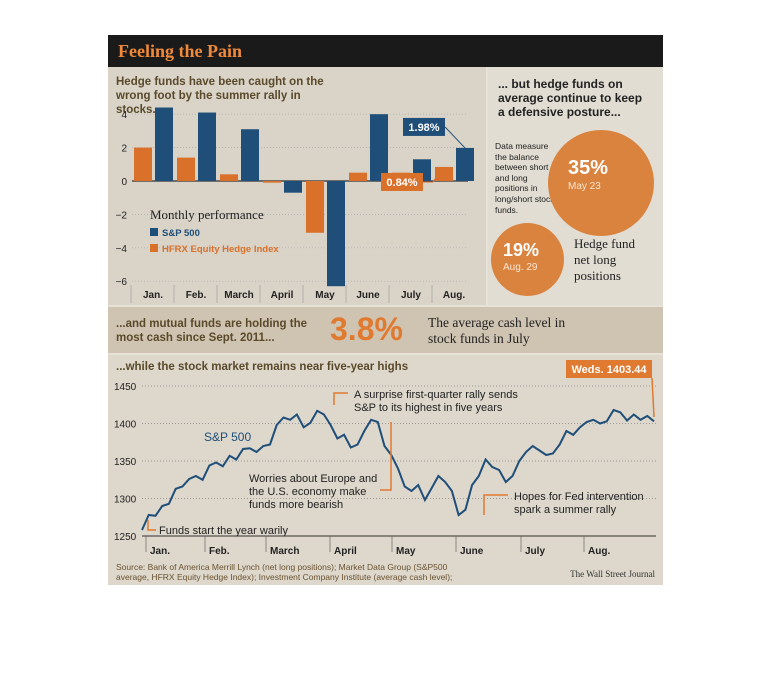  What do you see at coordinates (124, 182) in the screenshot?
I see `bar-y-tick-label: 0` at bounding box center [124, 182].